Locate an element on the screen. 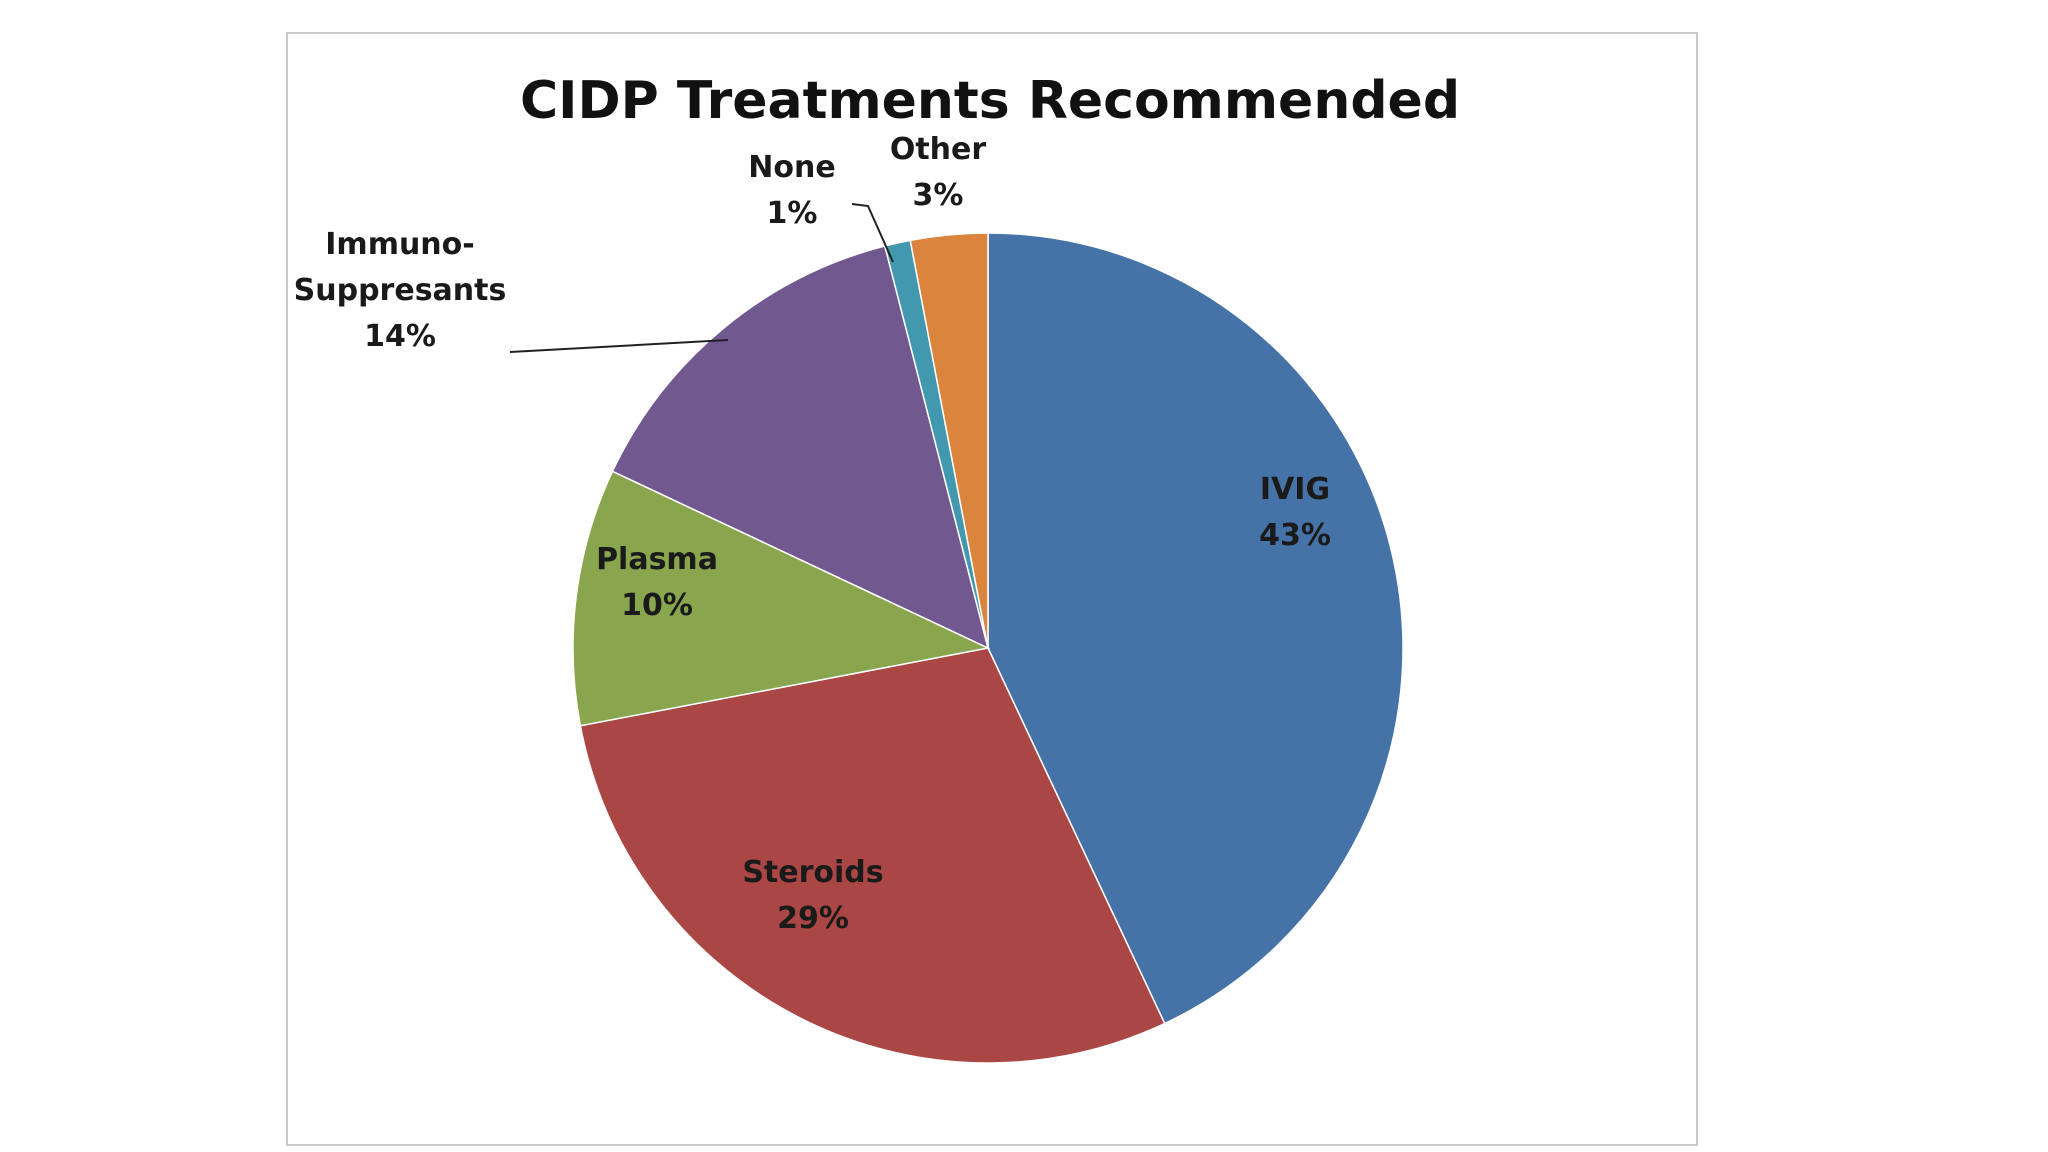 The image size is (2048, 1152). slice-label-line: Suppresants is located at coordinates (400, 290).